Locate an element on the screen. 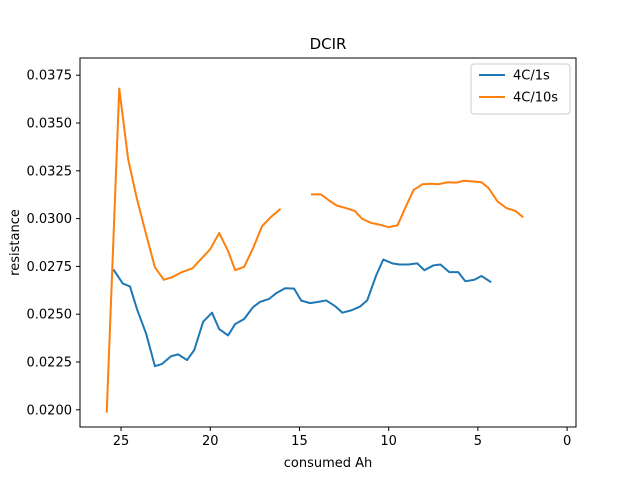 Image resolution: width=640 pixels, height=480 pixels. y-tick-label: 0.0350 is located at coordinates (50, 124).